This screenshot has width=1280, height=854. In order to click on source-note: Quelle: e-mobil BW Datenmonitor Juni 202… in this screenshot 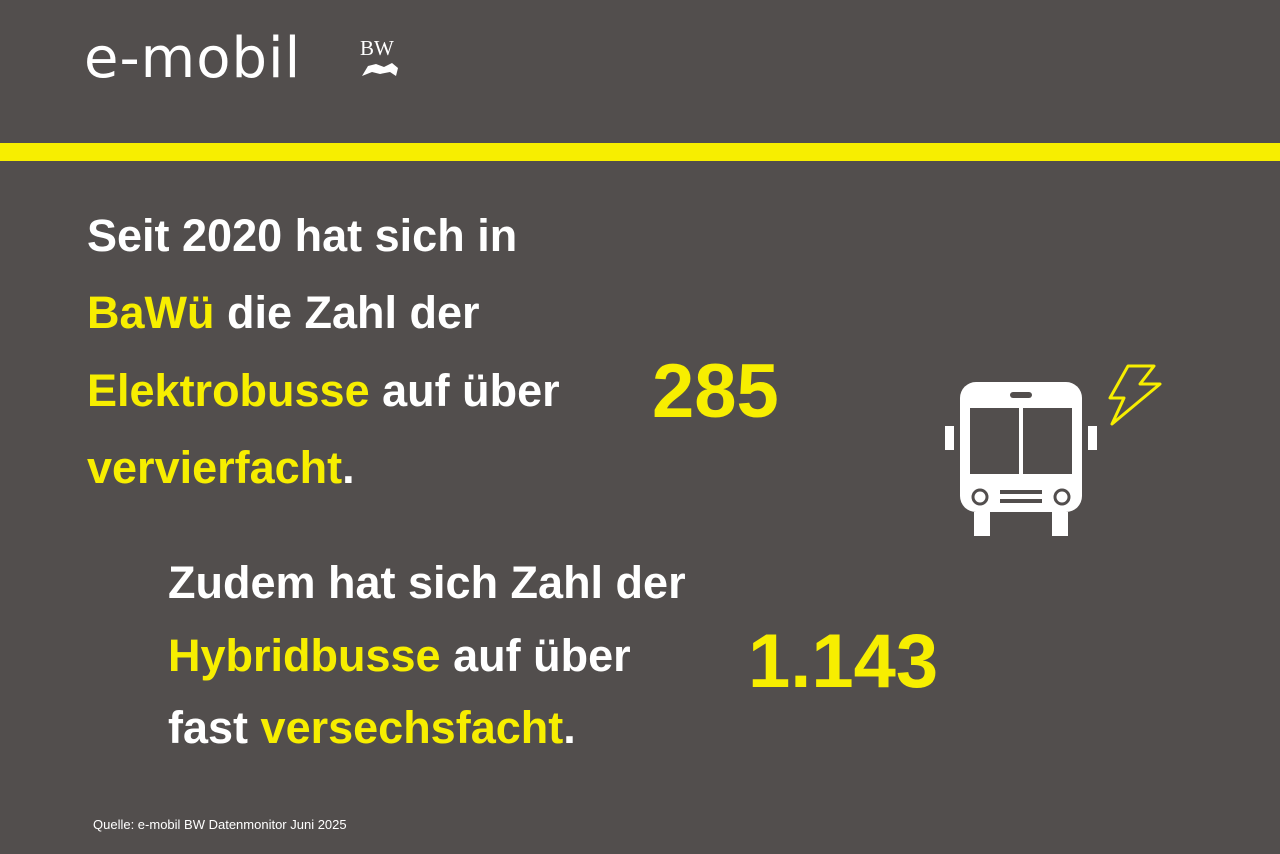, I will do `click(220, 824)`.